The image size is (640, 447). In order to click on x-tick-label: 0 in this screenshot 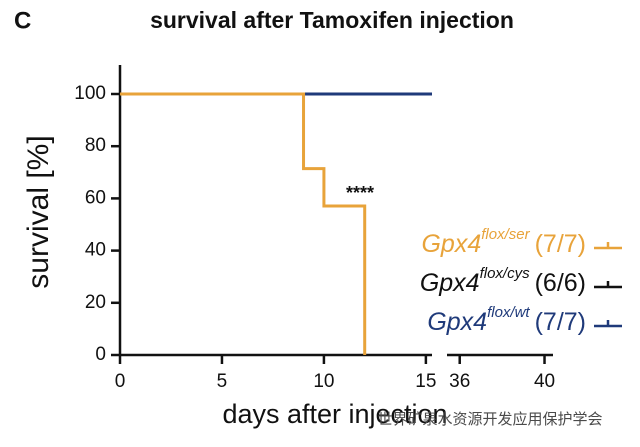, I will do `click(120, 381)`.